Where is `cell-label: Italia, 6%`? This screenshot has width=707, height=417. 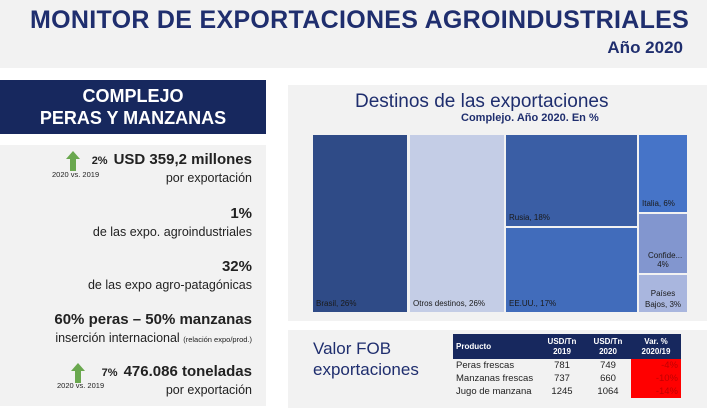
cell-label: Italia, 6% is located at coordinates (658, 203).